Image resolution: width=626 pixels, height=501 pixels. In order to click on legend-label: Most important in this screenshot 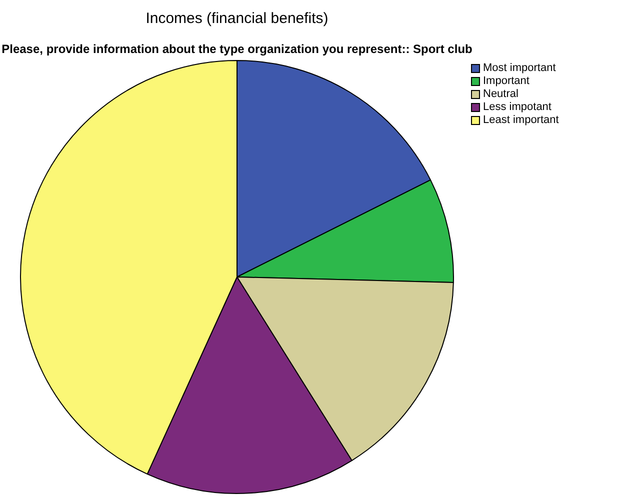, I will do `click(519, 68)`.